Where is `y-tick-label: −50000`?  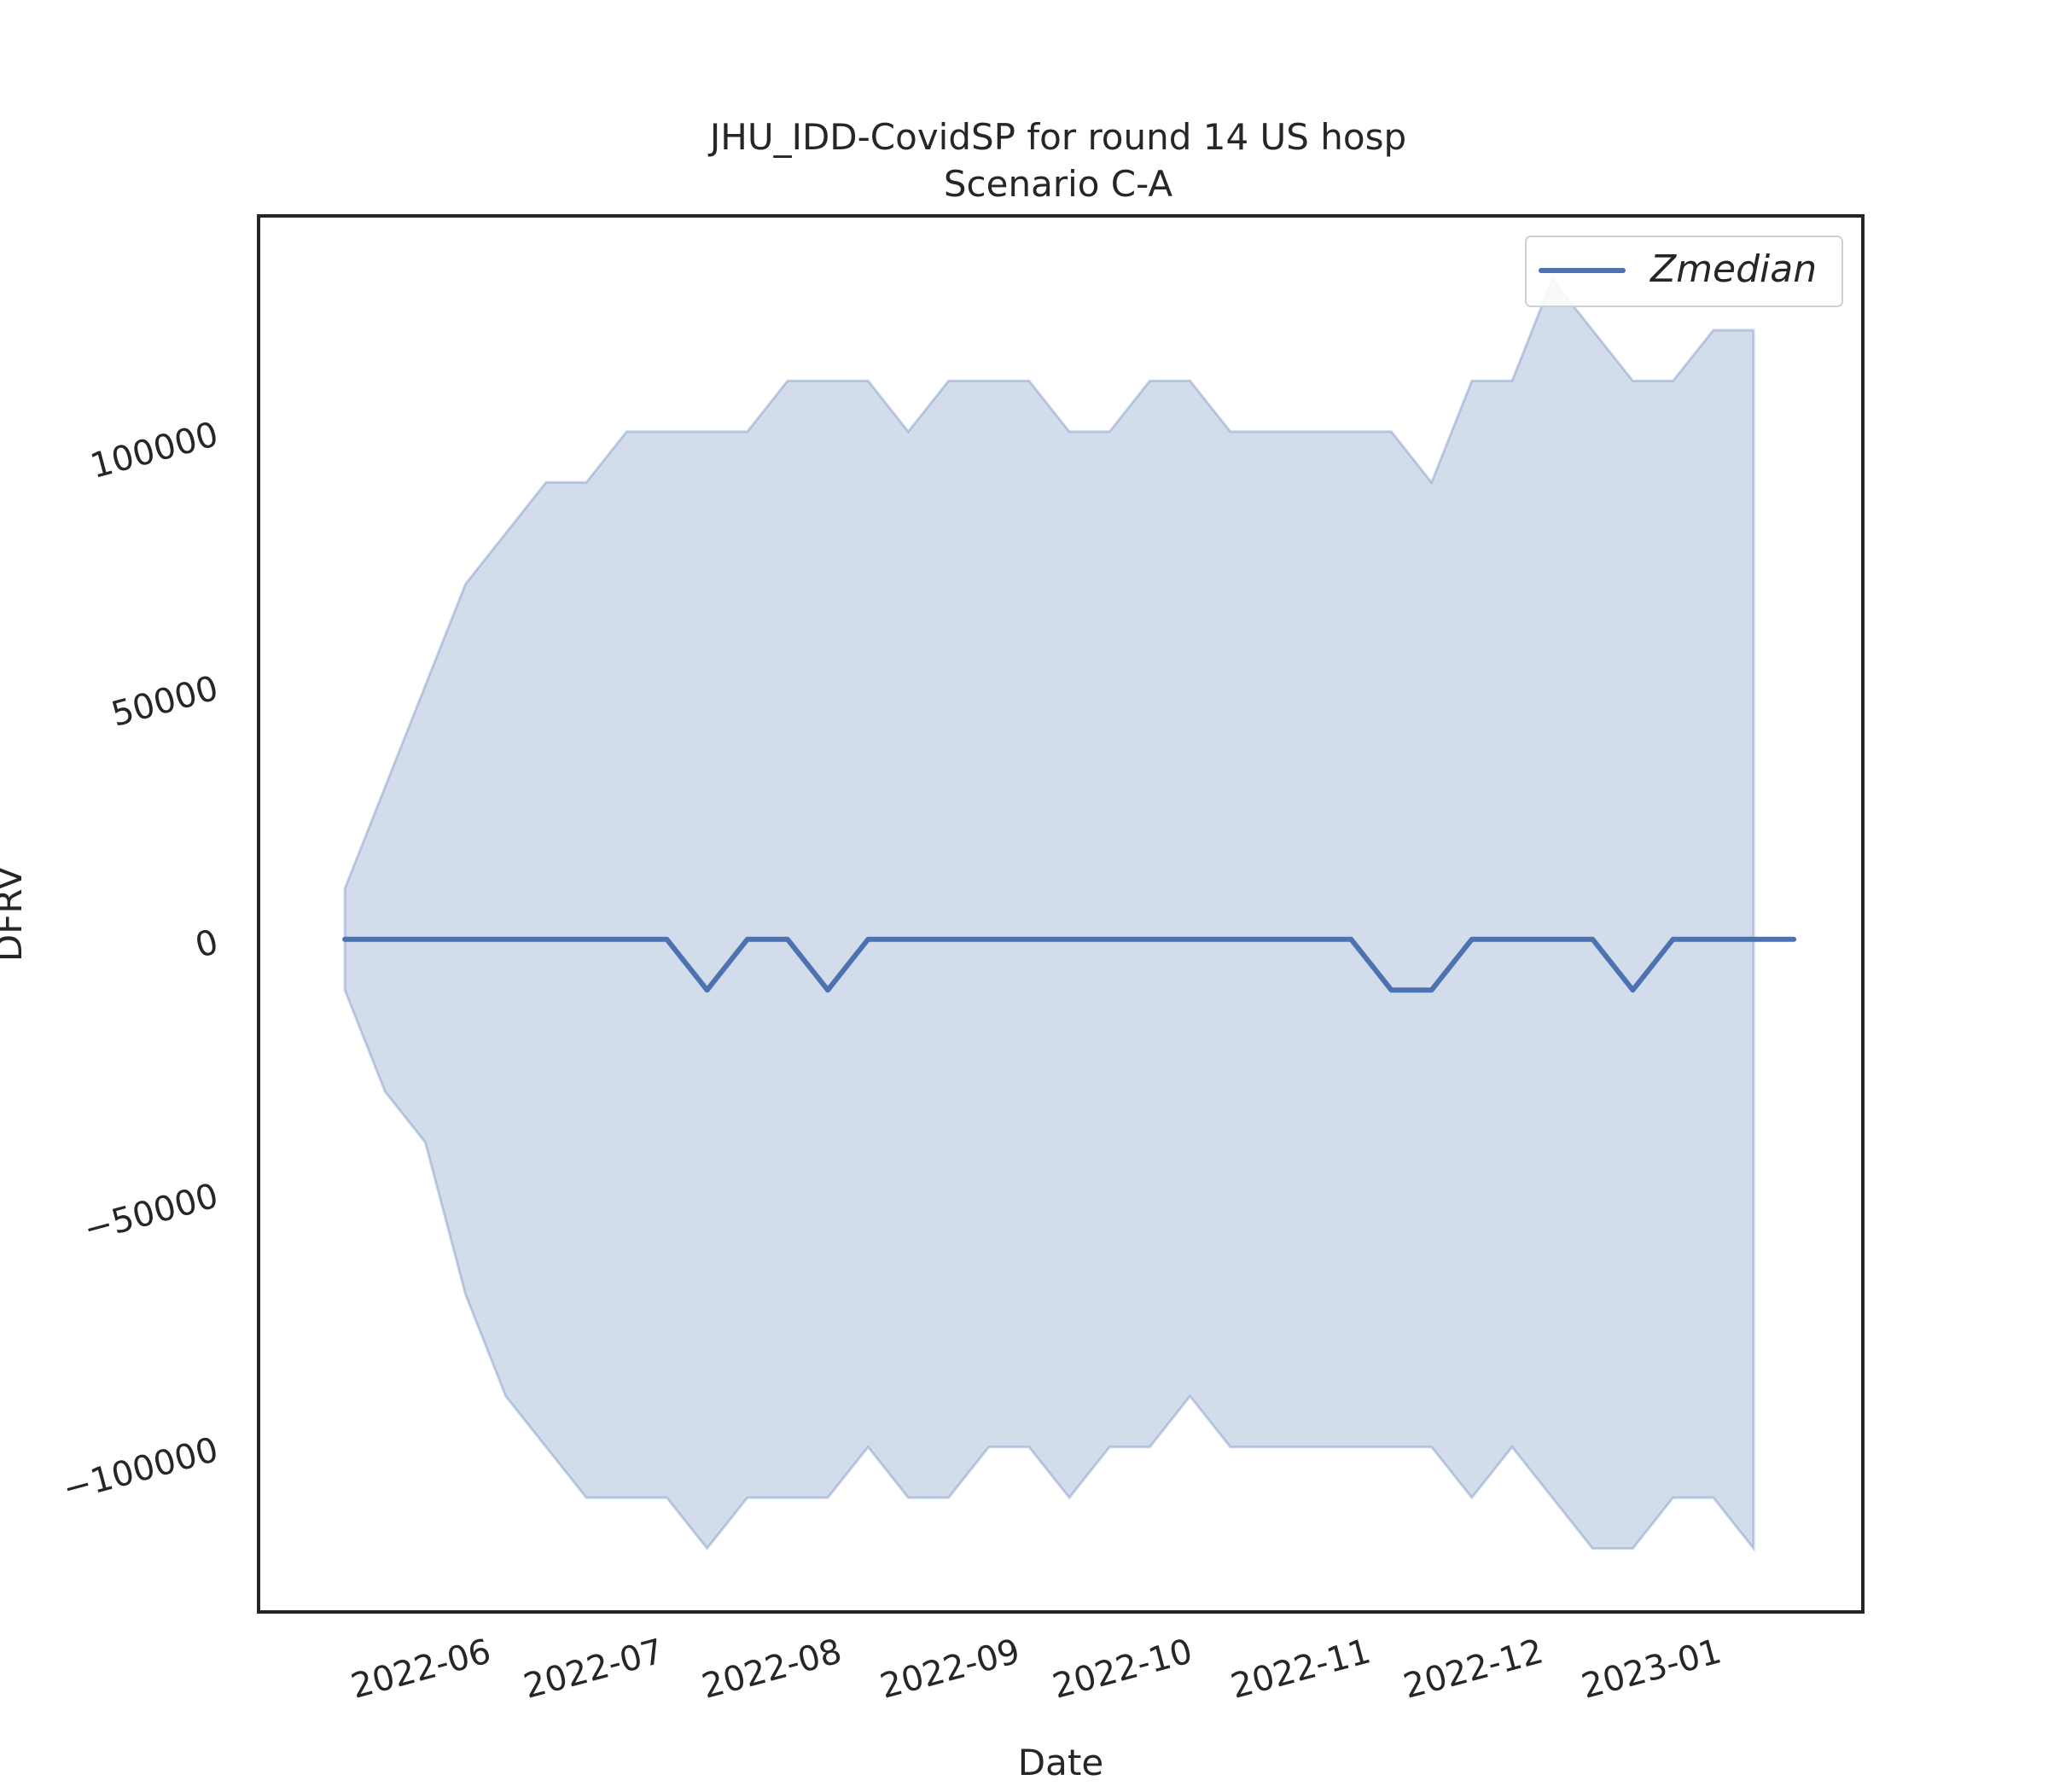
y-tick-label: −50000 is located at coordinates (150, 1212).